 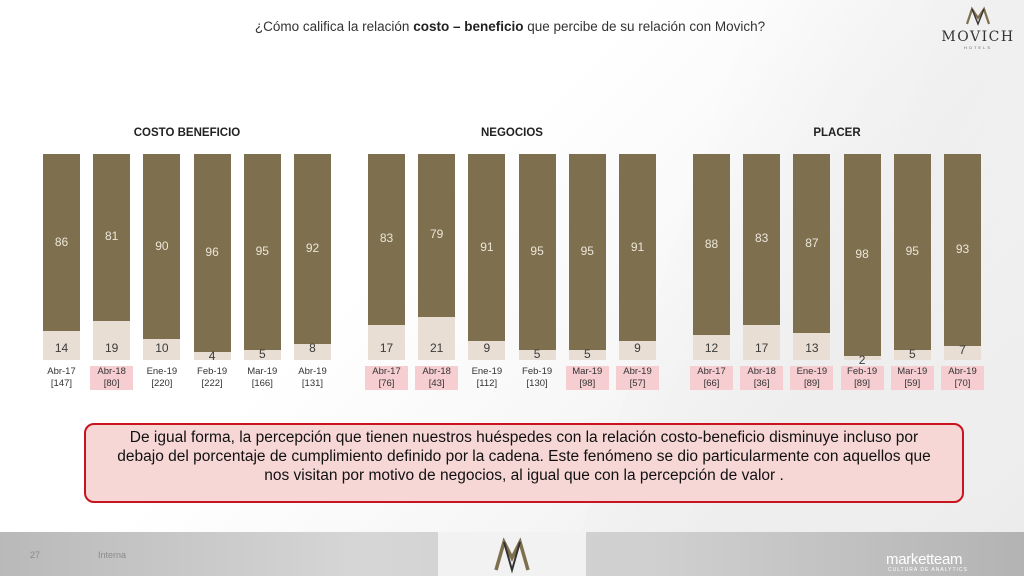 I want to click on sample-size: [80], so click(x=111, y=383).